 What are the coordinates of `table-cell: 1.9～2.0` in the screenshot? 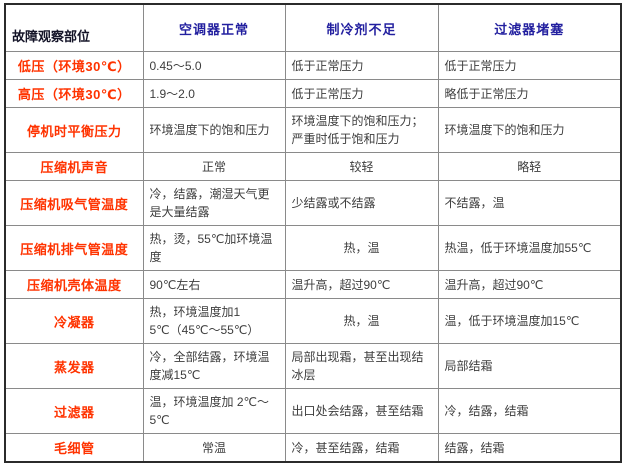 It's located at (214, 93).